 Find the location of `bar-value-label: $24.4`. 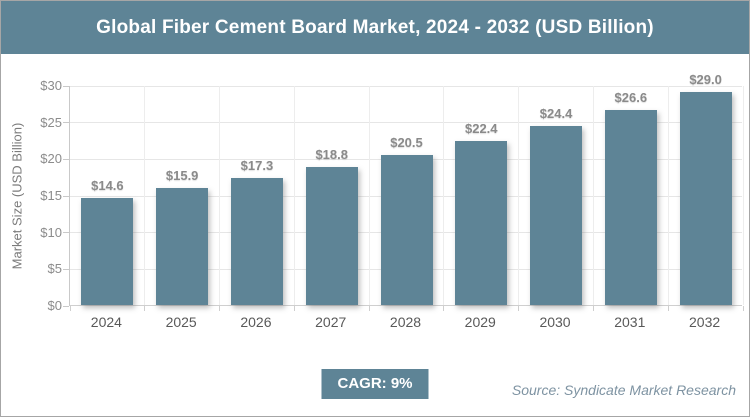

bar-value-label: $24.4 is located at coordinates (556, 114).